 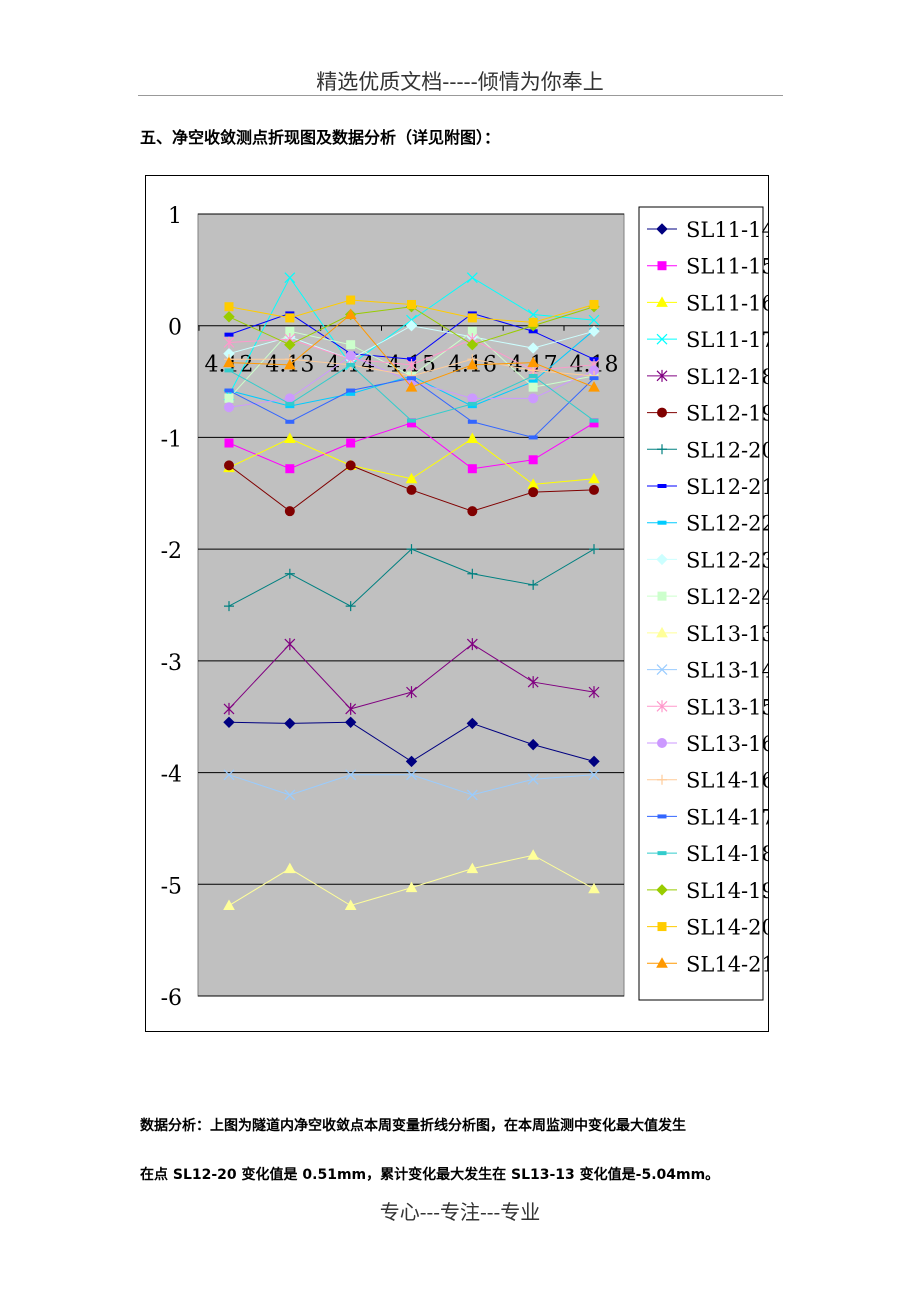 What do you see at coordinates (727, 707) in the screenshot?
I see `legend-label: SL13-15` at bounding box center [727, 707].